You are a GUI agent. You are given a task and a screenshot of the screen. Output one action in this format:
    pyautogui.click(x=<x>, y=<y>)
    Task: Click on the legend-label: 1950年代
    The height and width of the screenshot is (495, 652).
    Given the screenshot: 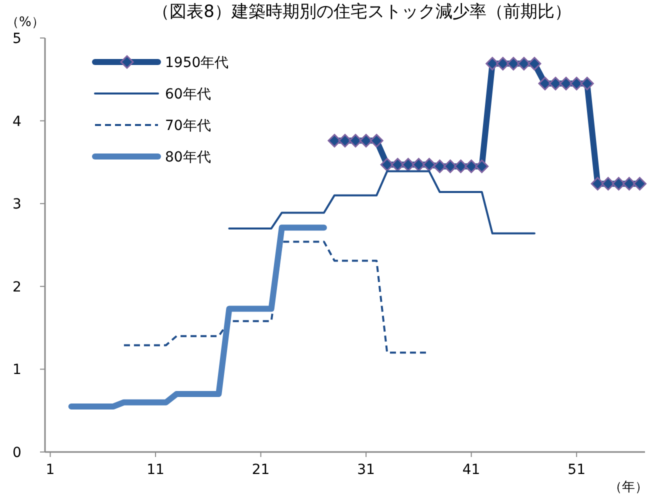 What is the action you would take?
    pyautogui.click(x=197, y=63)
    